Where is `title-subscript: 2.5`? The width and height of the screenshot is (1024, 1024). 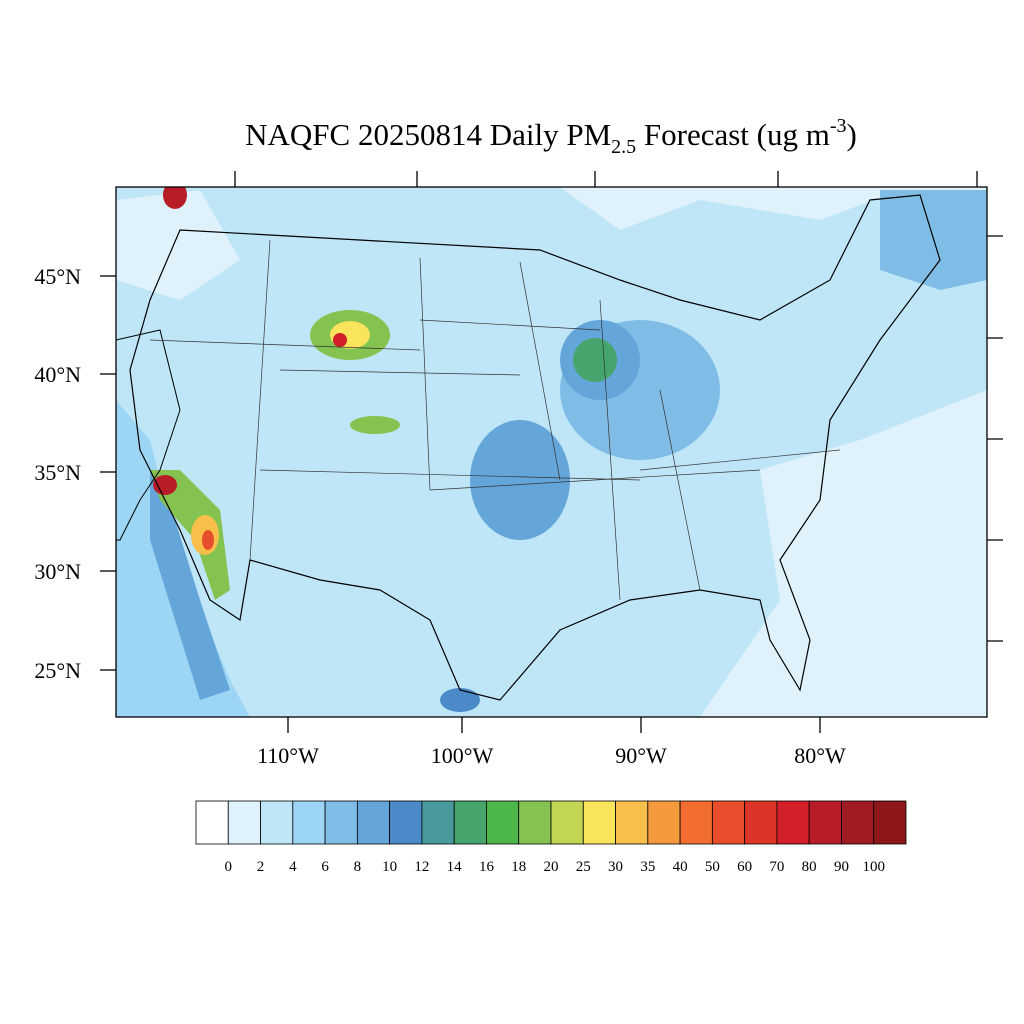 title-subscript: 2.5 is located at coordinates (623, 147).